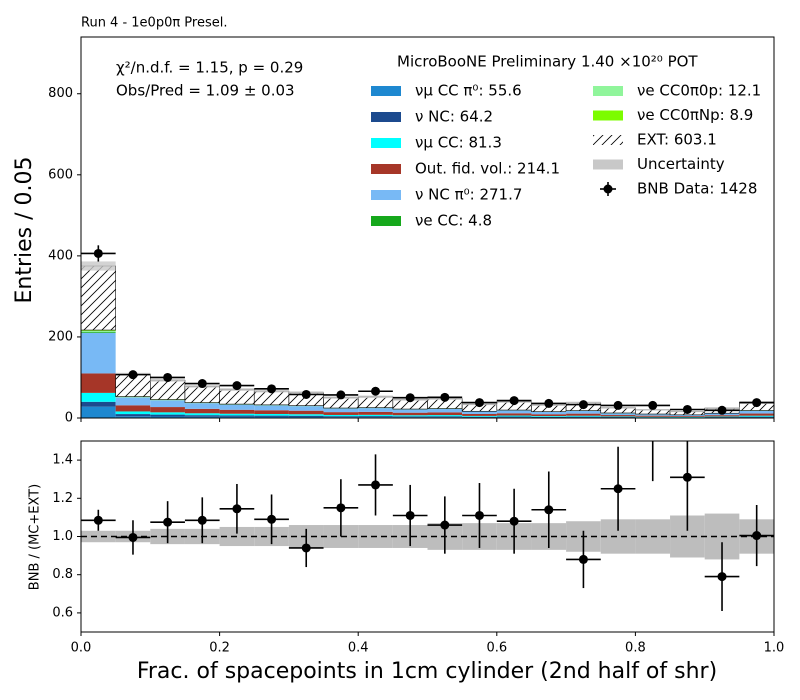  What do you see at coordinates (695, 115) in the screenshot?
I see `legend-label: νe CC0πNp: 8.9` at bounding box center [695, 115].